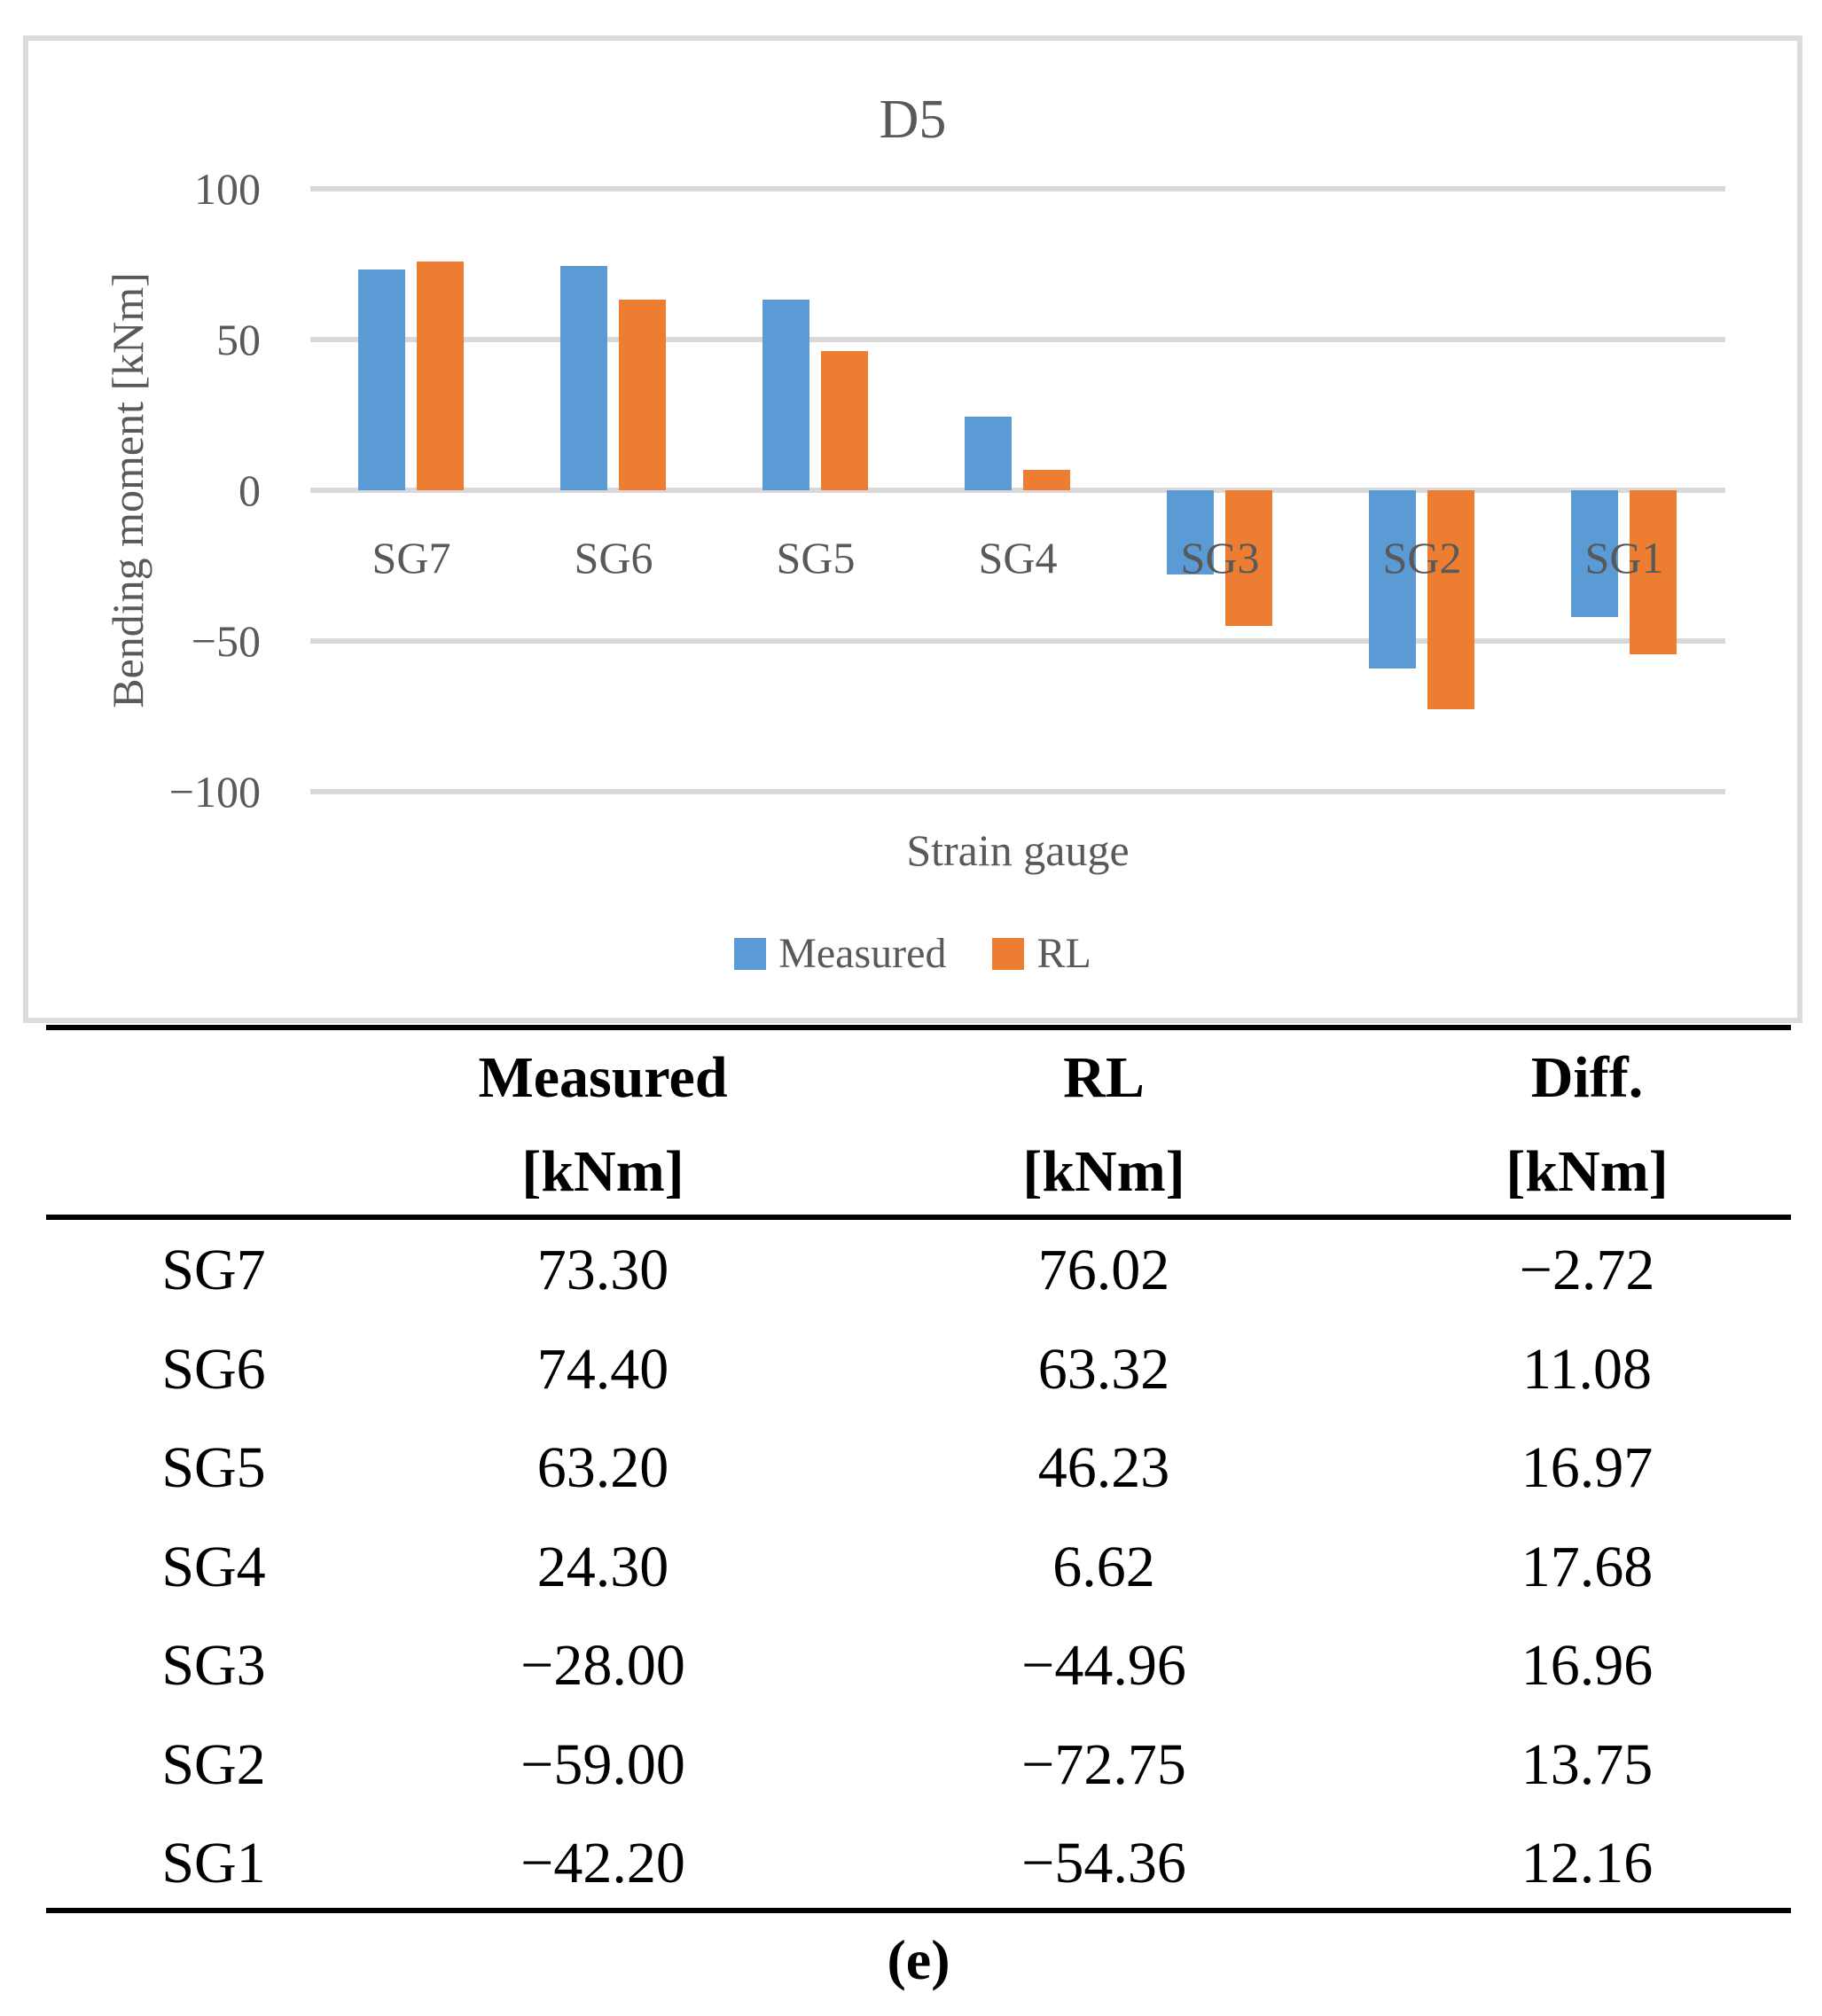  What do you see at coordinates (919, 1765) in the screenshot?
I see `table-row-SG2: SG2 −59.00 −72.75 13.75` at bounding box center [919, 1765].